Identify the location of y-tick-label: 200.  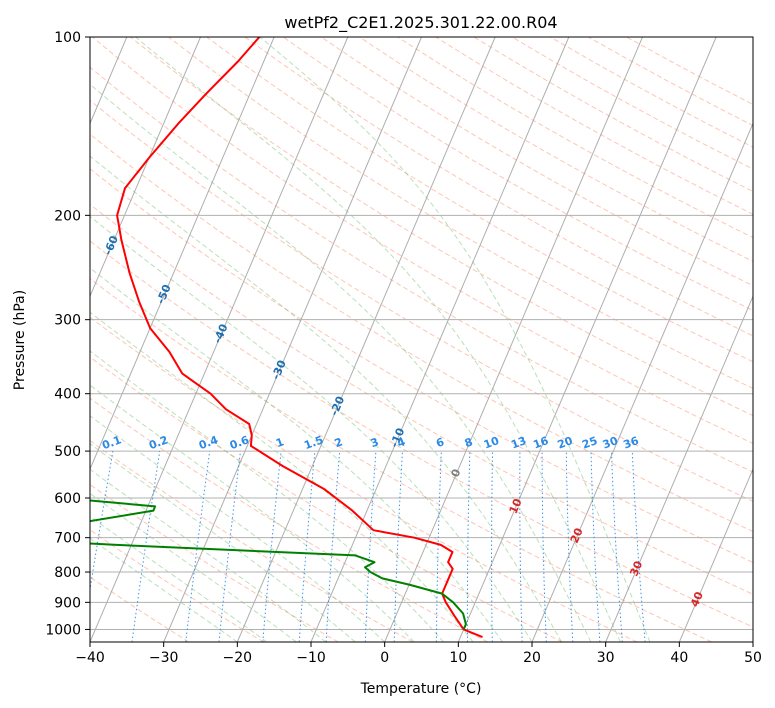
(67, 216).